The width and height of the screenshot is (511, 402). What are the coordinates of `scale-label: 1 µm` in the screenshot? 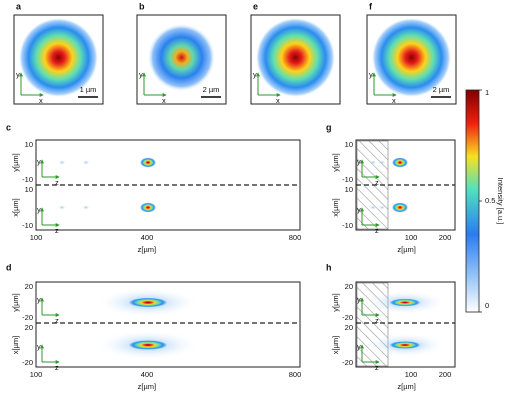 It's located at (88, 89).